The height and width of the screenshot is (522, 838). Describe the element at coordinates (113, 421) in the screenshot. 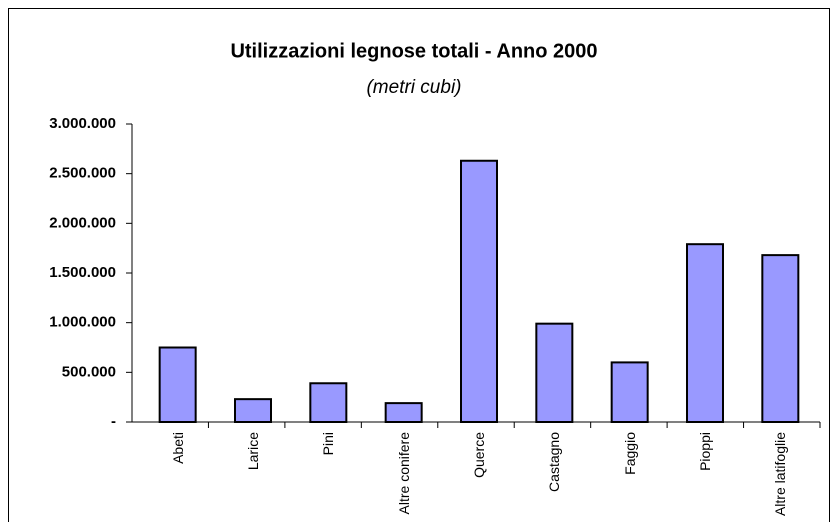

I see `y-tick-label: -` at that location.